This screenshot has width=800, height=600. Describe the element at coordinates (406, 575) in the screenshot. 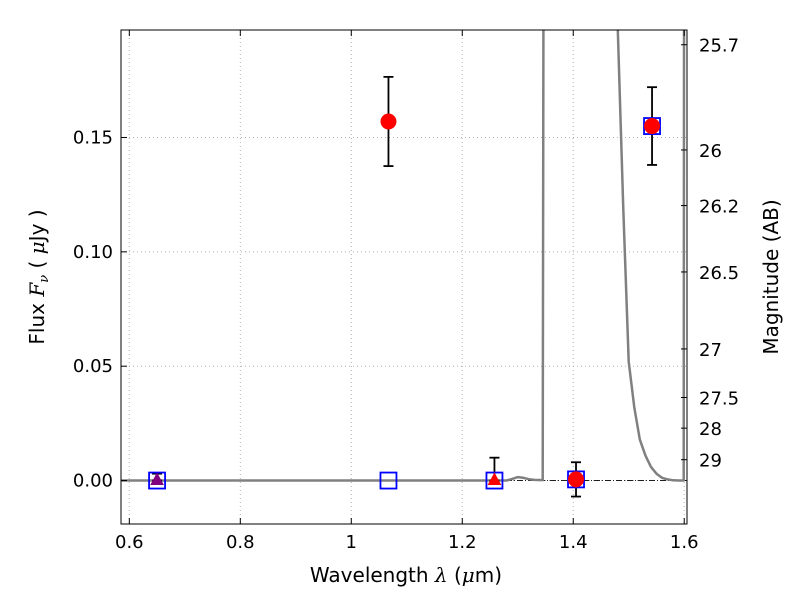

I see `x-axis-label: Wavelength λ (μm)` at that location.